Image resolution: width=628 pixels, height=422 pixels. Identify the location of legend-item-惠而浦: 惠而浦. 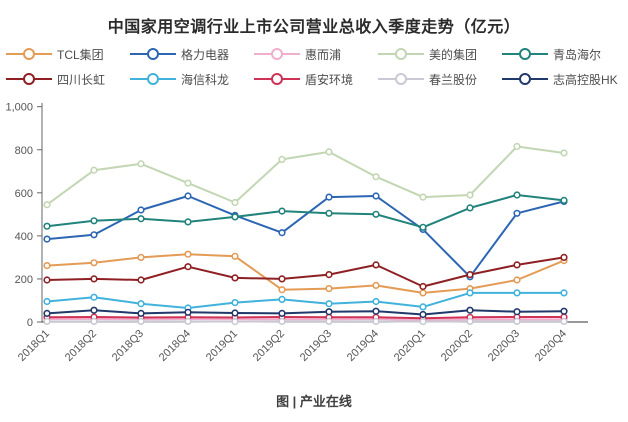
(314, 54).